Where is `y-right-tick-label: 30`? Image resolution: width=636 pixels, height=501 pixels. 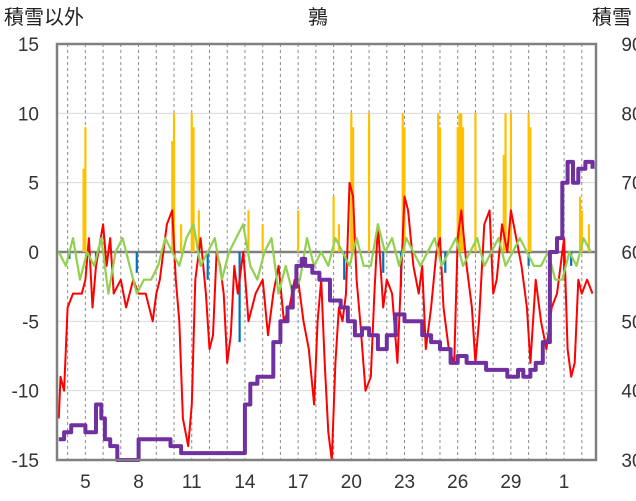
y-right-tick-label: 30 is located at coordinates (628, 461).